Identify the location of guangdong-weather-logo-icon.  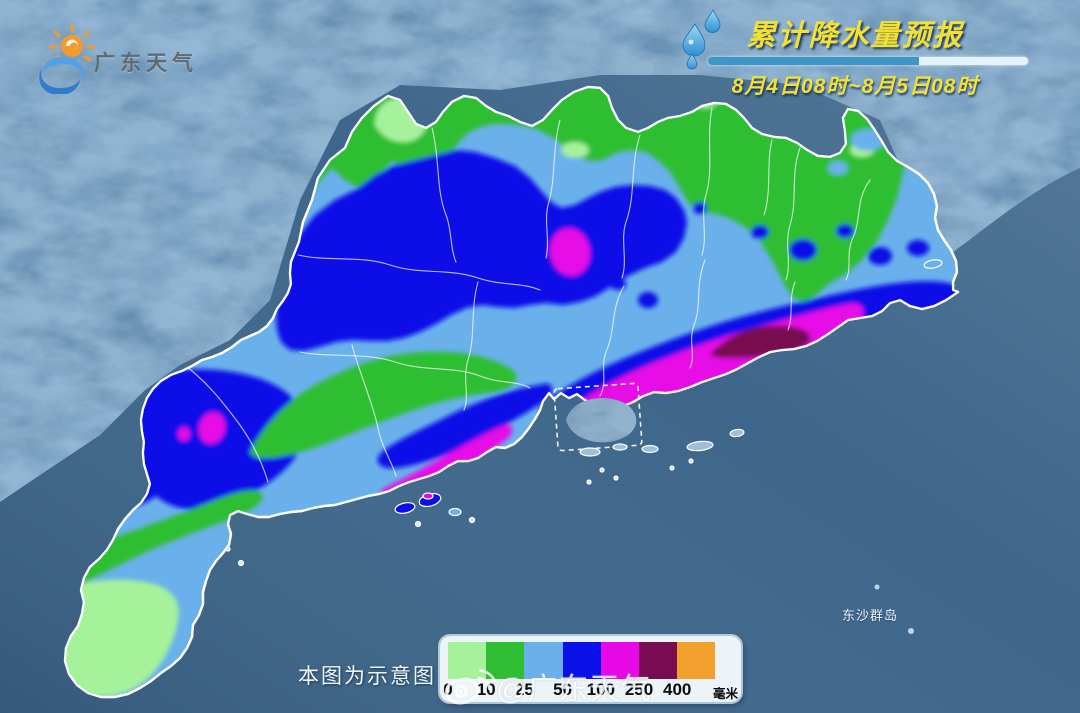
(67, 59).